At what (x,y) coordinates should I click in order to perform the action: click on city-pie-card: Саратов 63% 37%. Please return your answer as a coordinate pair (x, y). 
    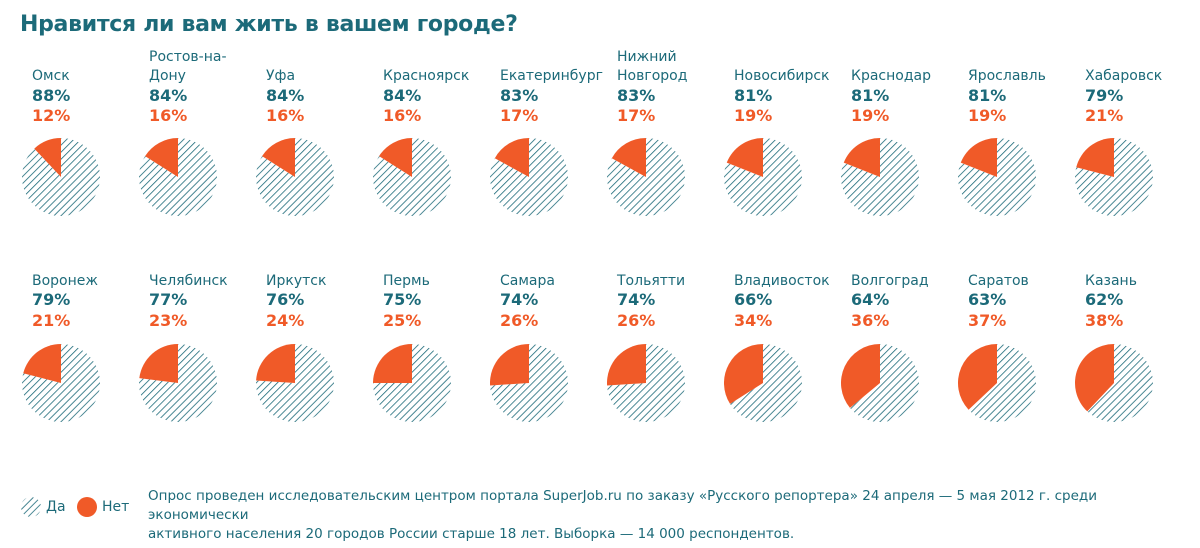
    Looking at the image, I should click on (1014, 372).